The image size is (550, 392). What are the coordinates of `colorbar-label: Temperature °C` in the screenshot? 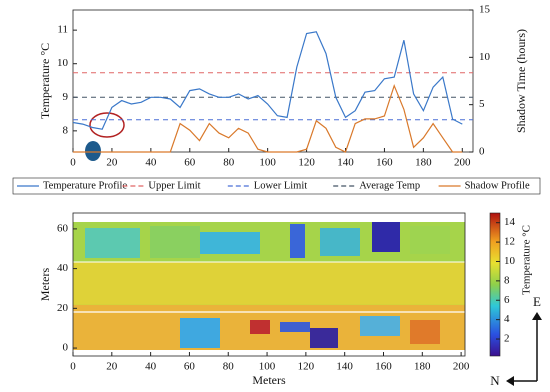 It's located at (527, 260).